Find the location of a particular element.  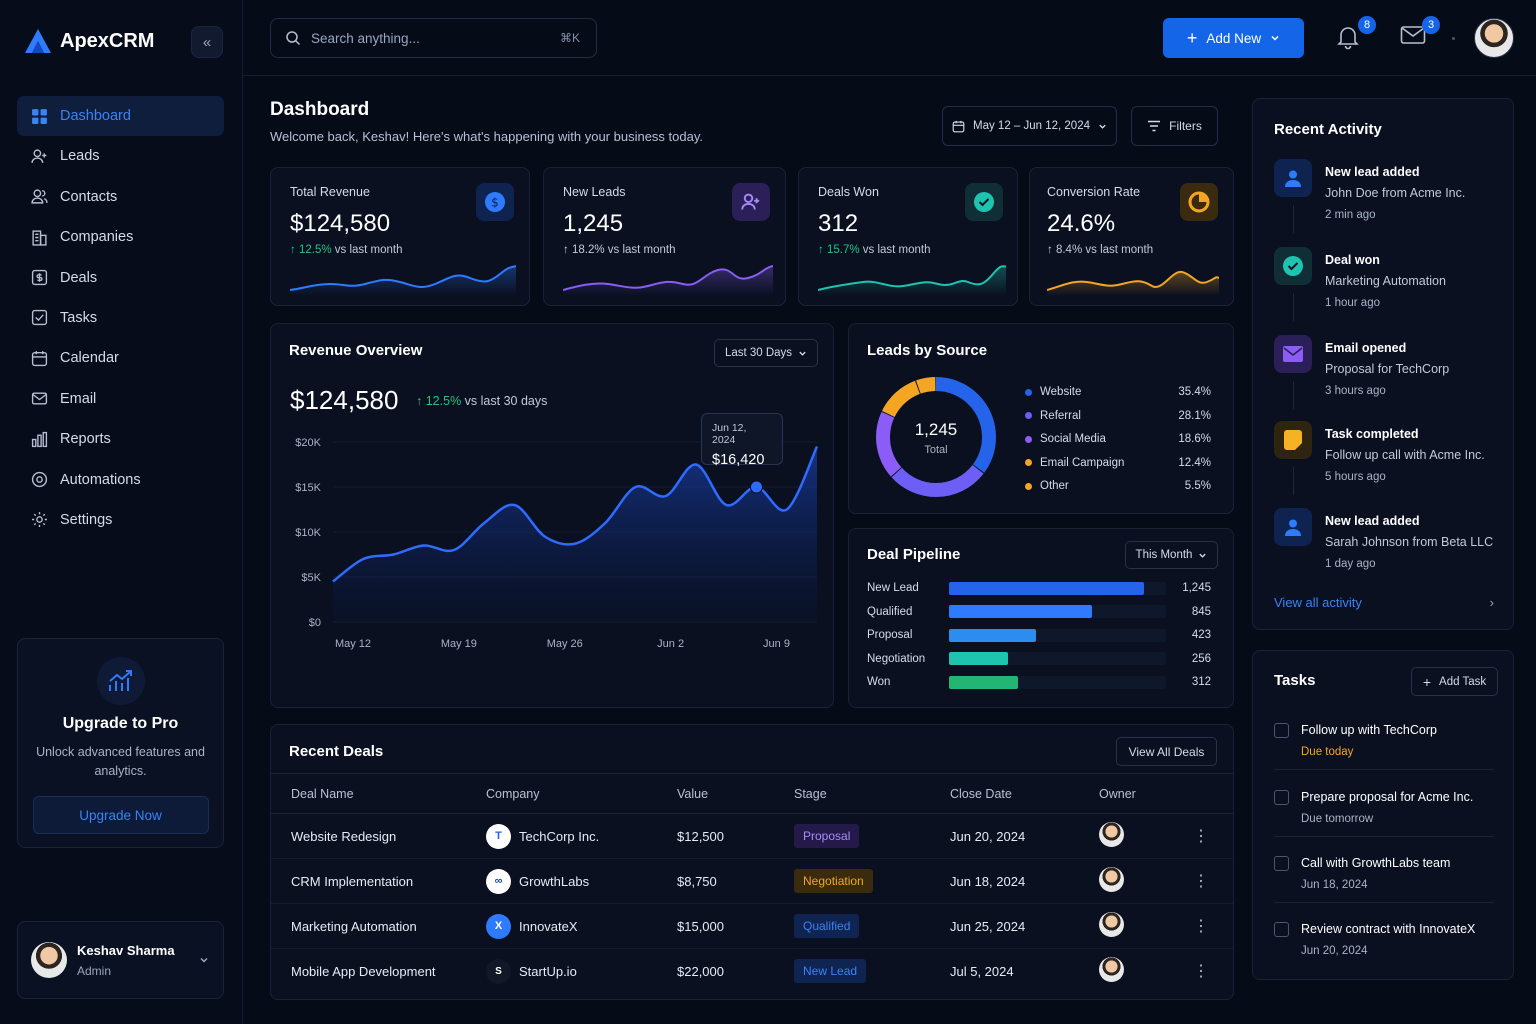

view-all-activity-link: View all activity › is located at coordinates (1384, 602).